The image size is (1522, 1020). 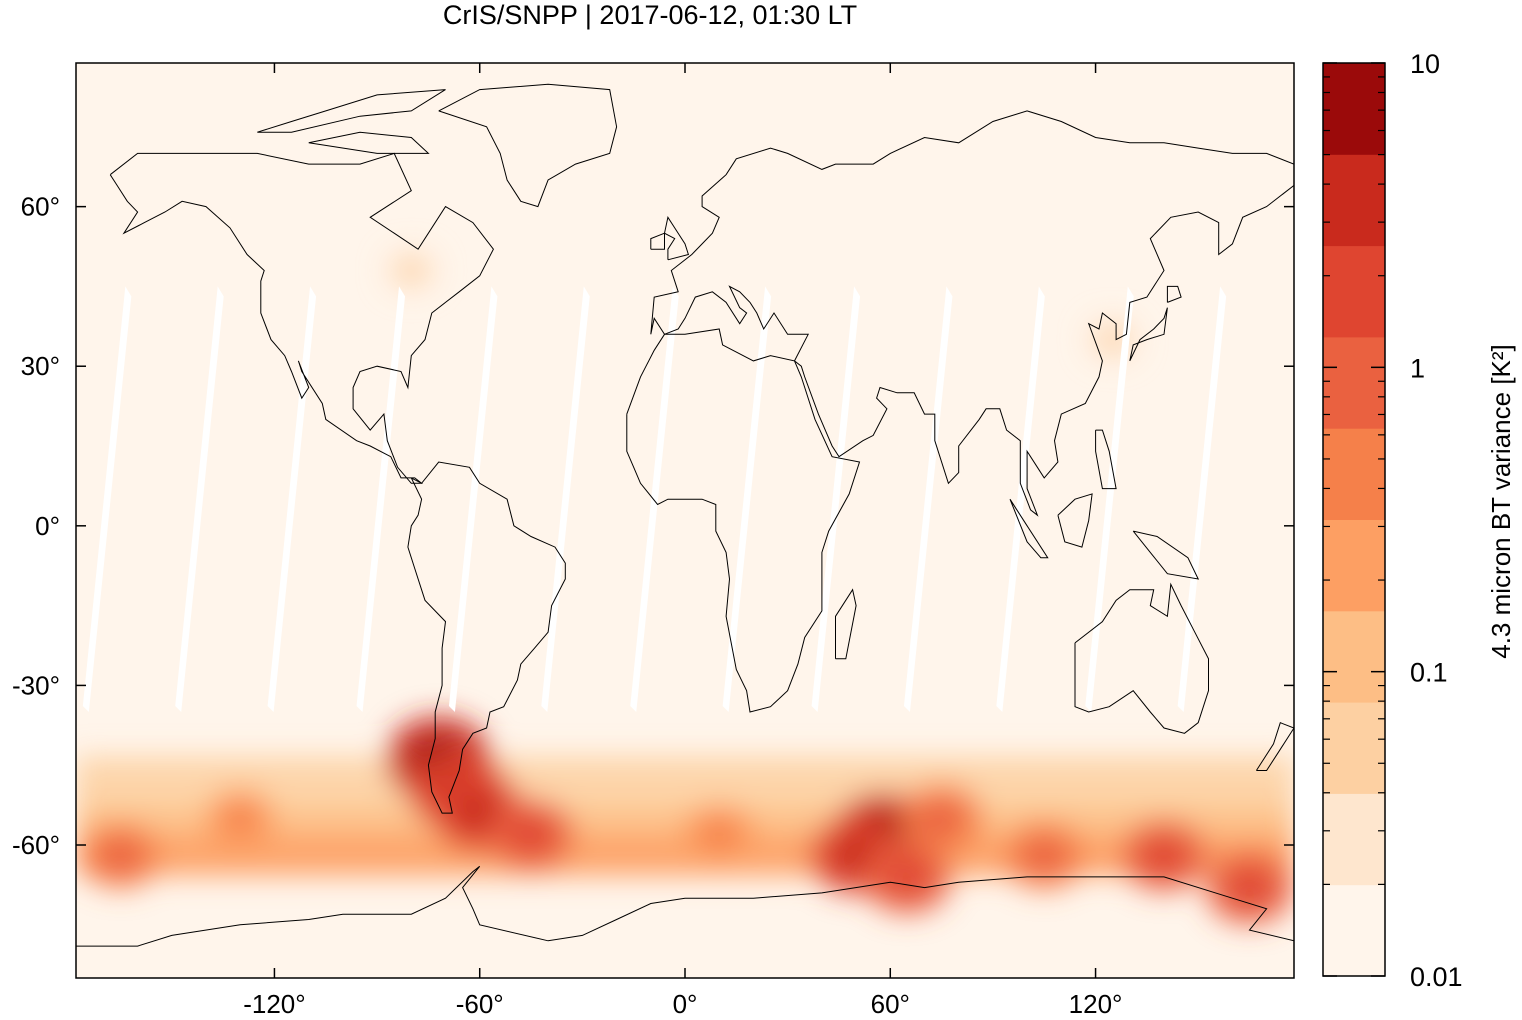 I want to click on colorbar-frame, so click(x=1354, y=519).